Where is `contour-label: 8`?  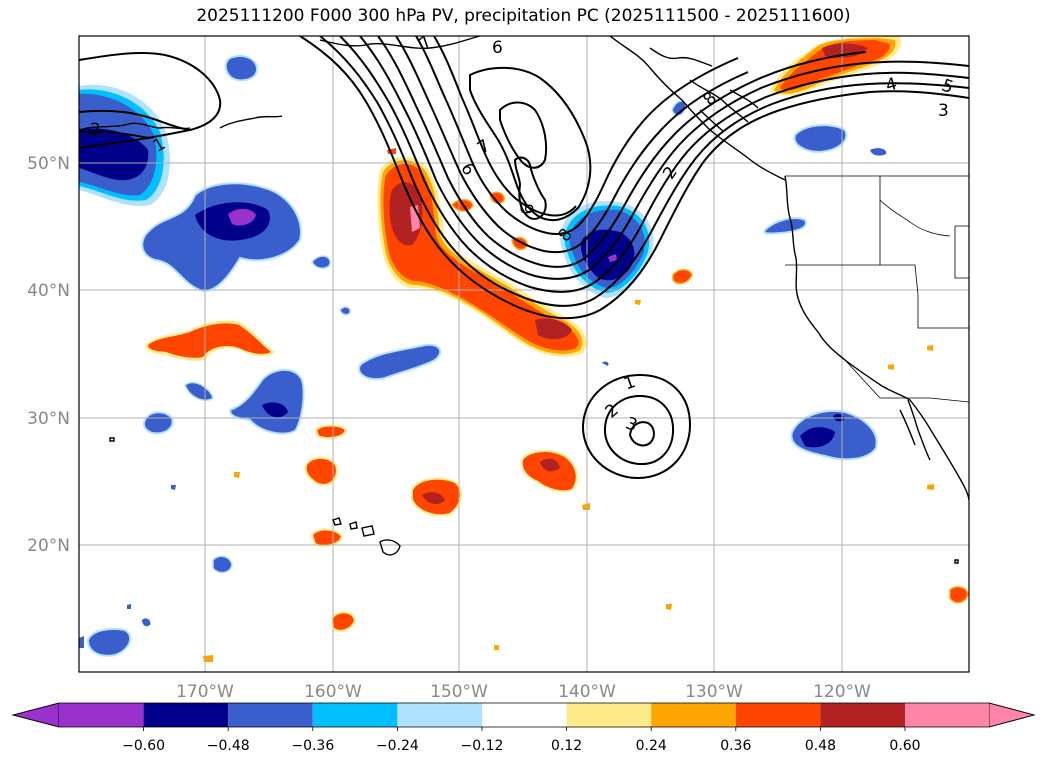
contour-label: 8 is located at coordinates (710, 99).